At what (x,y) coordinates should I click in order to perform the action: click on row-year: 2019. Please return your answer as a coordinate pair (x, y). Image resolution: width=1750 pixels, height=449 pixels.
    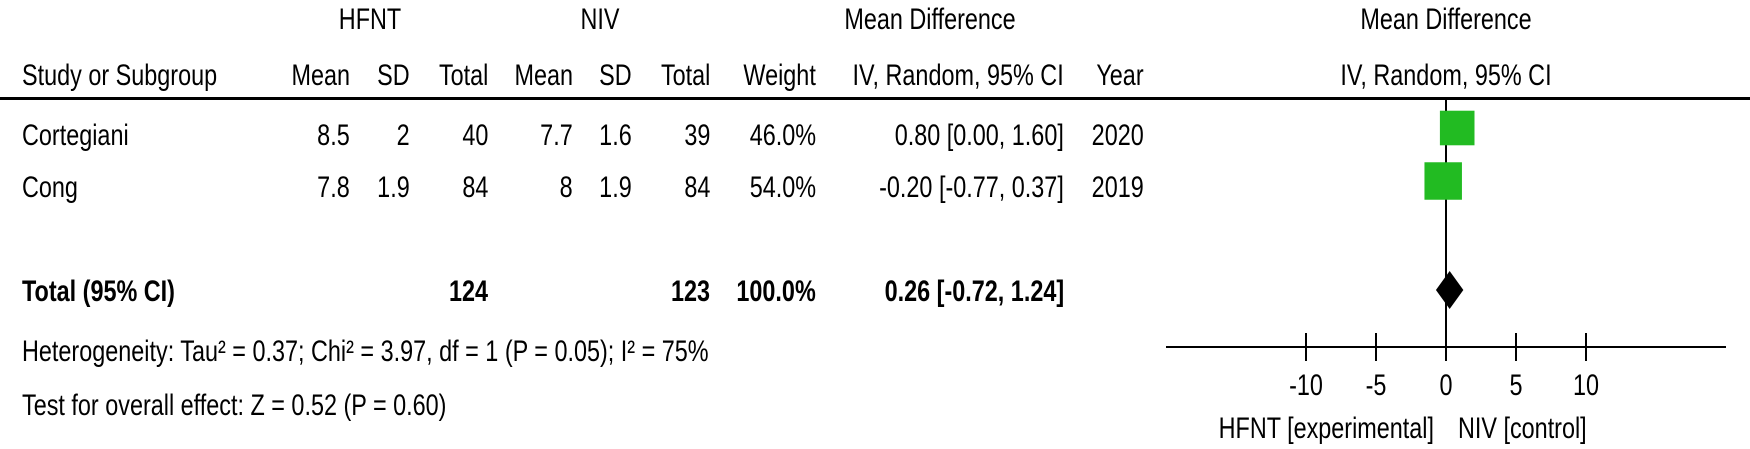
    Looking at the image, I should click on (1117, 187).